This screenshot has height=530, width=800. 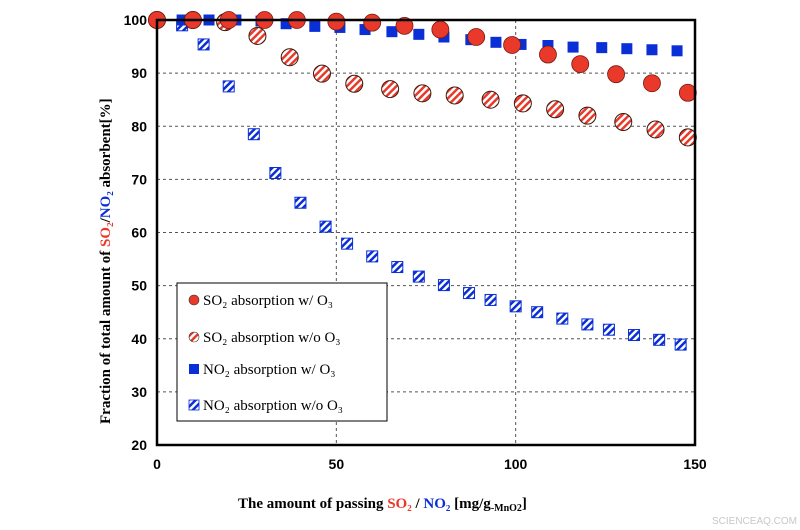 I want to click on y-tick-label: 100, so click(x=136, y=20).